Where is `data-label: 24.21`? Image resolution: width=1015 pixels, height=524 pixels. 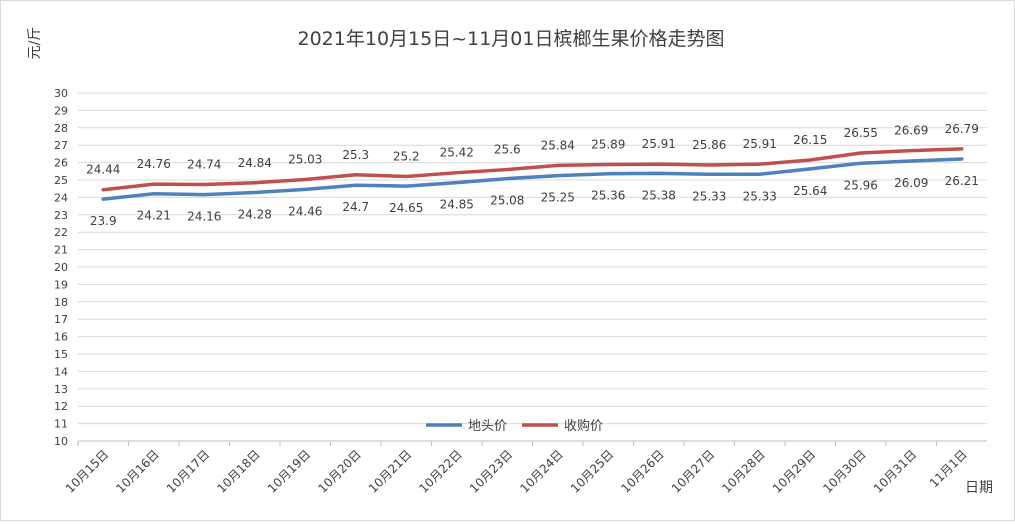 data-label: 24.21 is located at coordinates (154, 216).